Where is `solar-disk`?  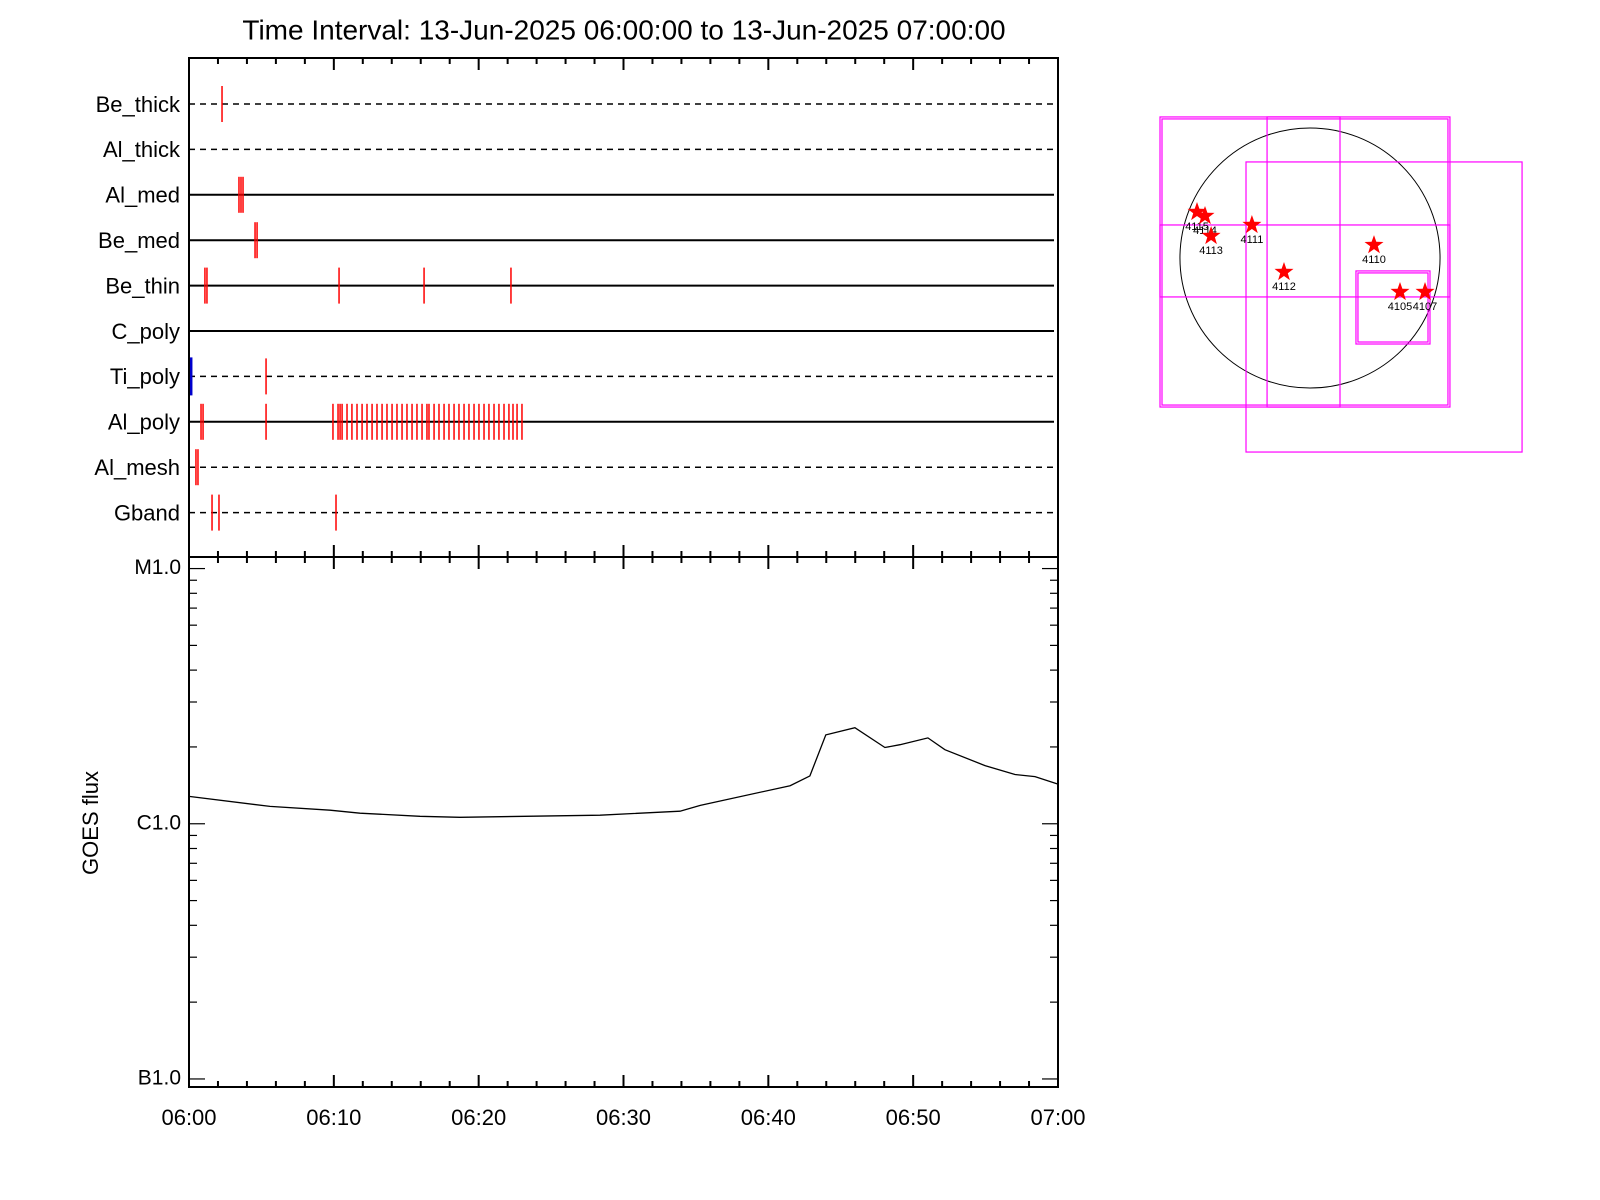
solar-disk is located at coordinates (1310, 258).